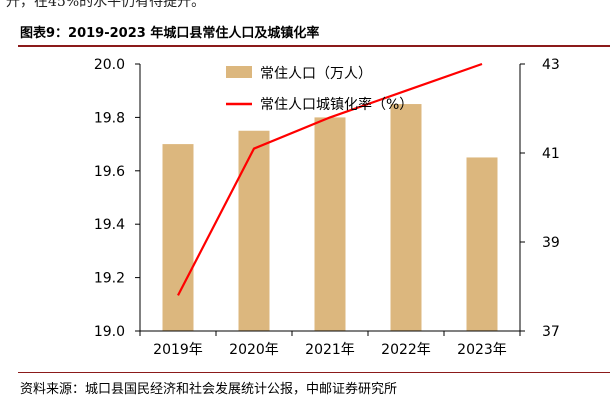 The height and width of the screenshot is (406, 613). Describe the element at coordinates (239, 72) in the screenshot. I see `legend-swatch-population` at that location.